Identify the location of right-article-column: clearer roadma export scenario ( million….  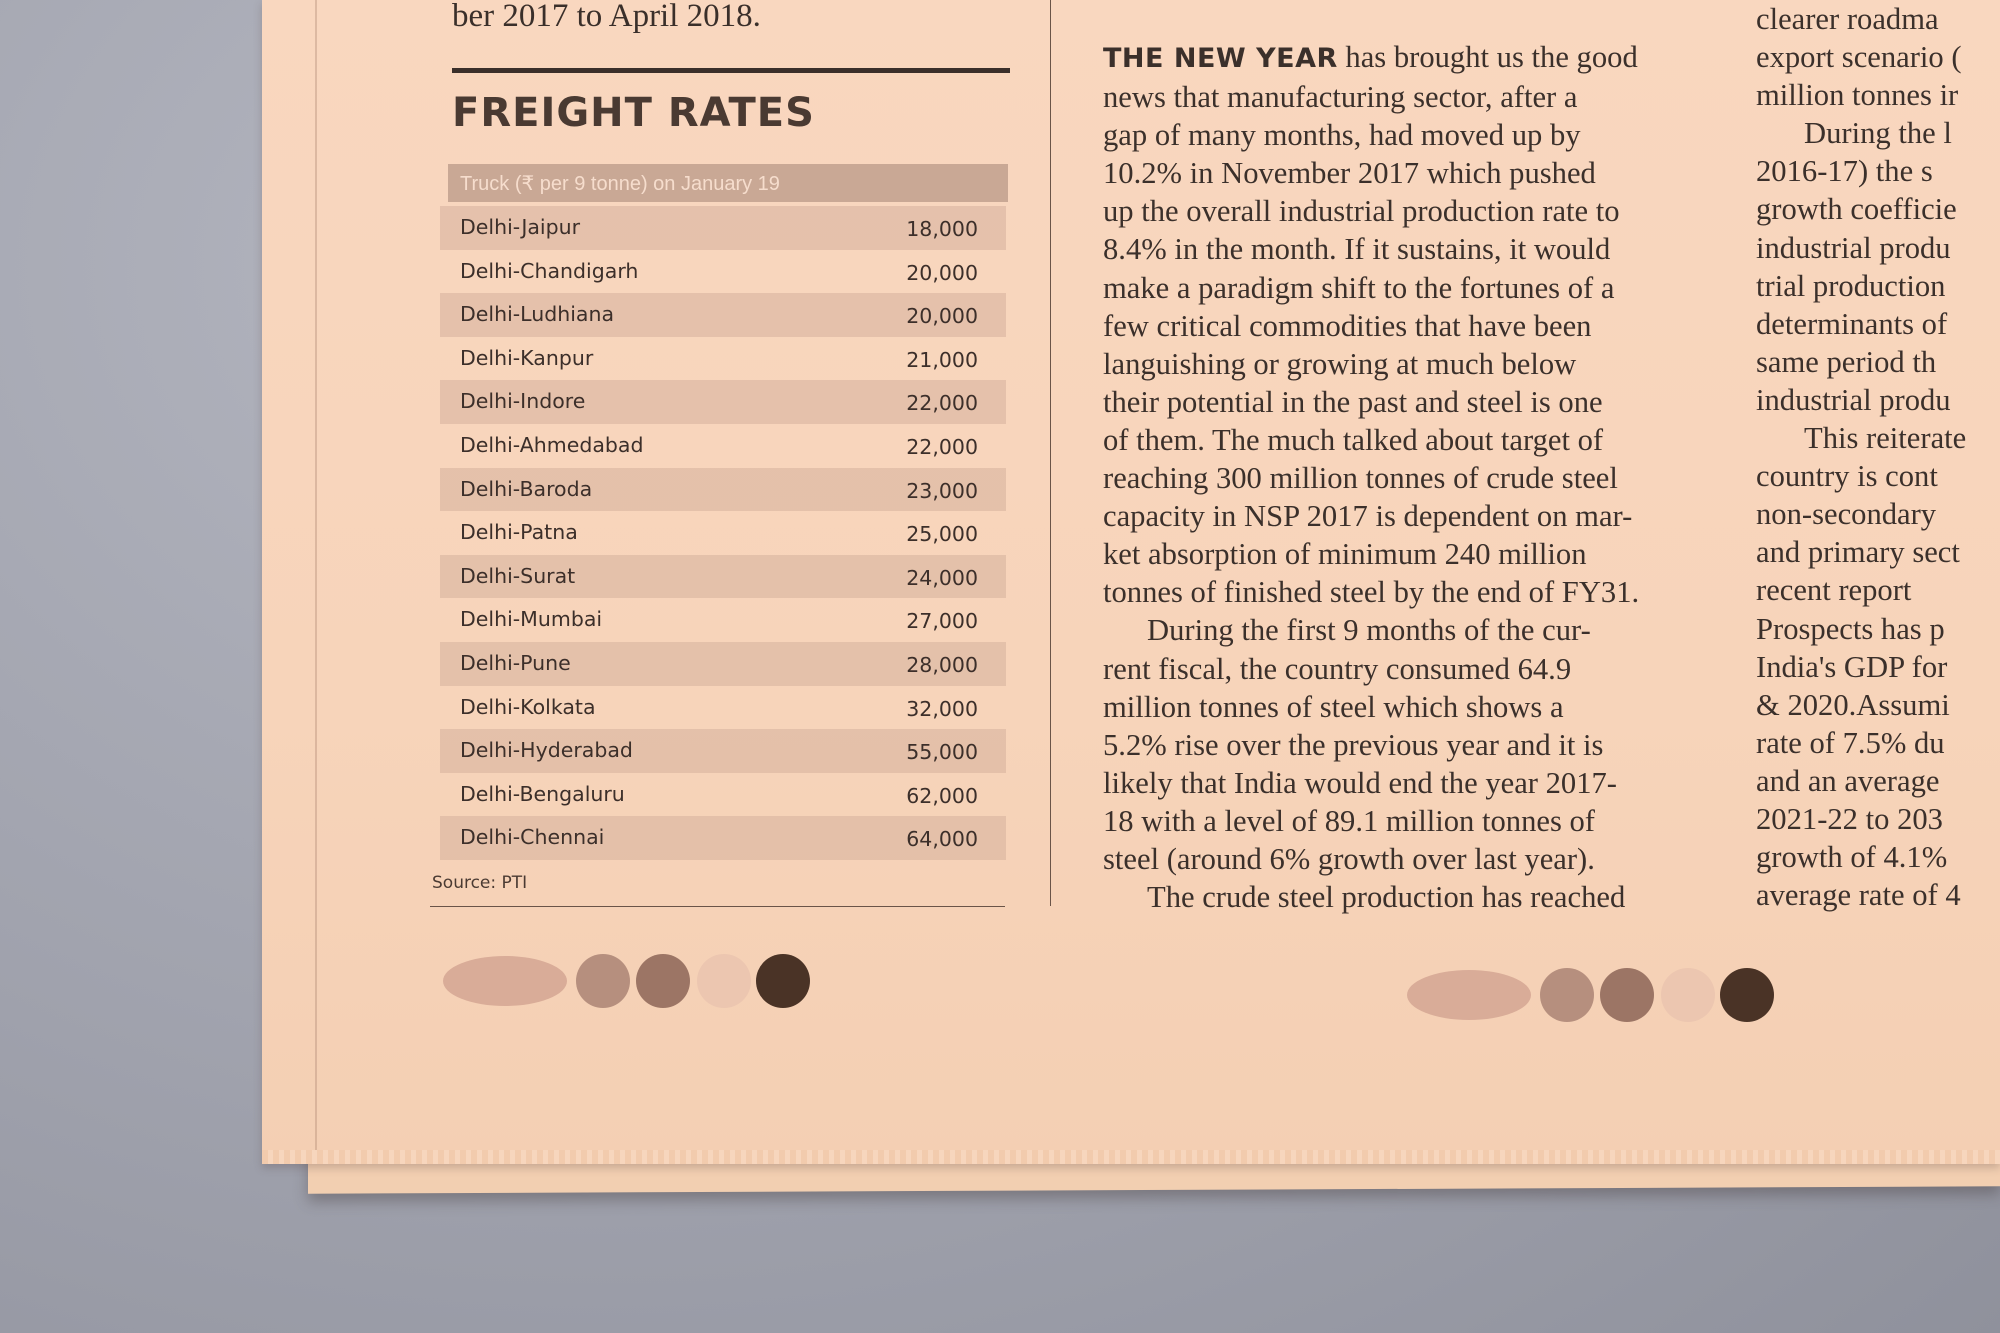
(1878, 457).